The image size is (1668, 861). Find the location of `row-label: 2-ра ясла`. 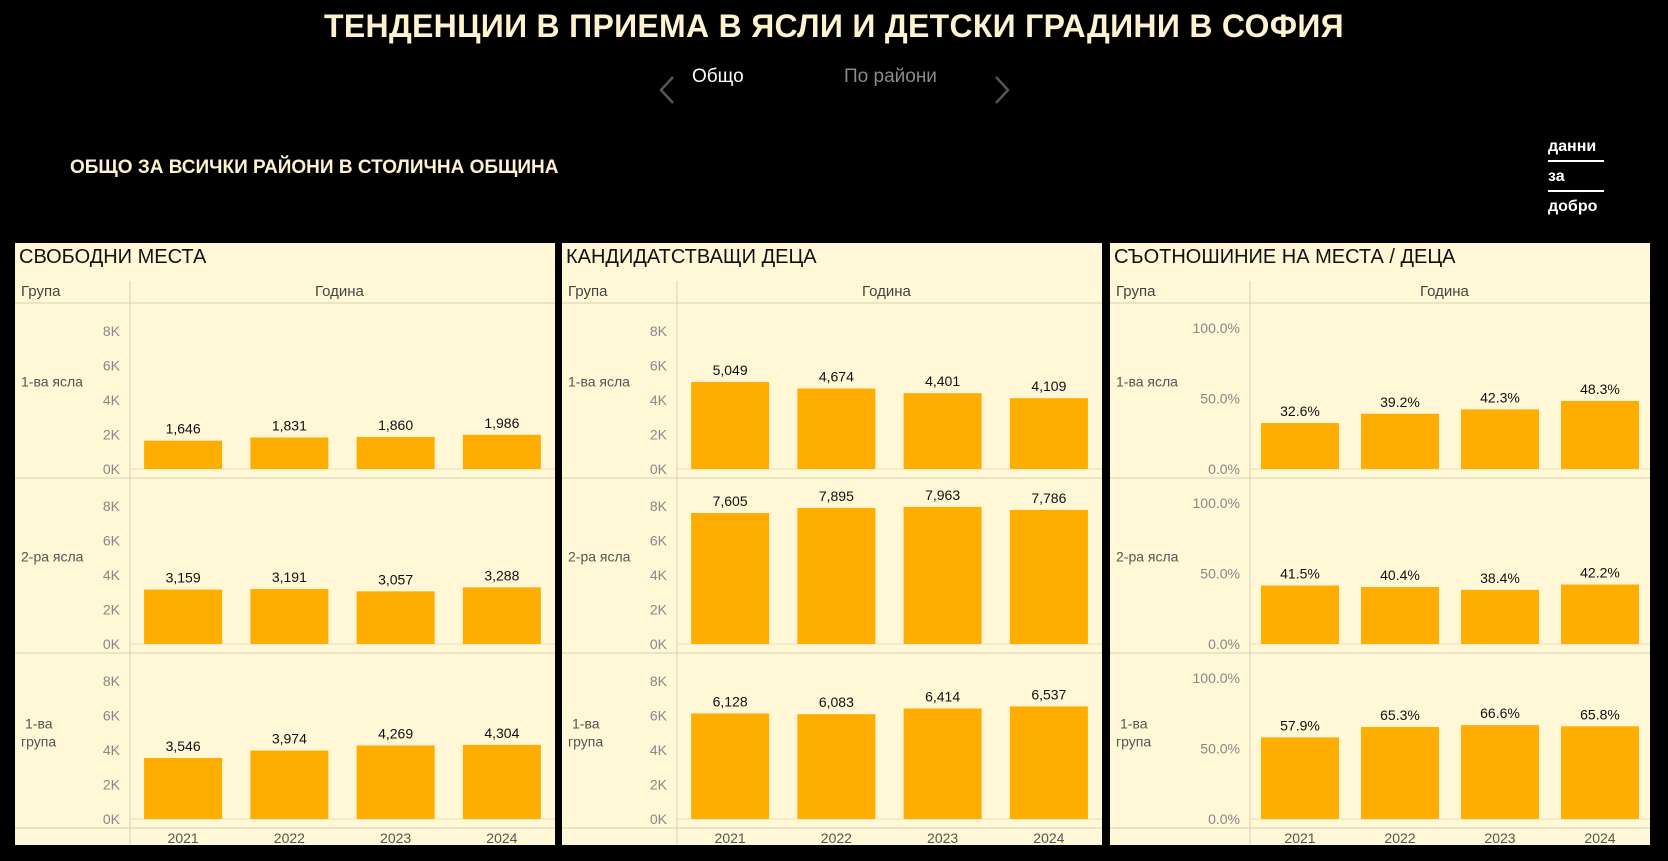

row-label: 2-ра ясла is located at coordinates (1147, 557).